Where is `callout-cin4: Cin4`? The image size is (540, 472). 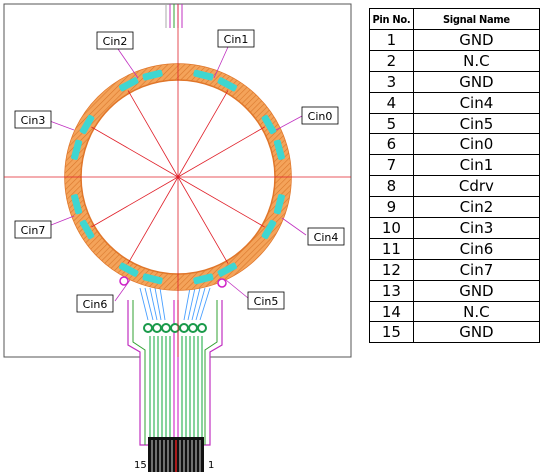 callout-cin4: Cin4 is located at coordinates (326, 236).